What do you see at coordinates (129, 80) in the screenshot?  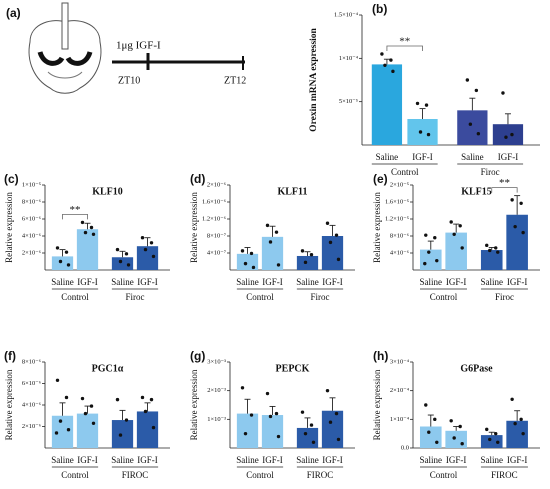 I see `time-label: ZT10` at bounding box center [129, 80].